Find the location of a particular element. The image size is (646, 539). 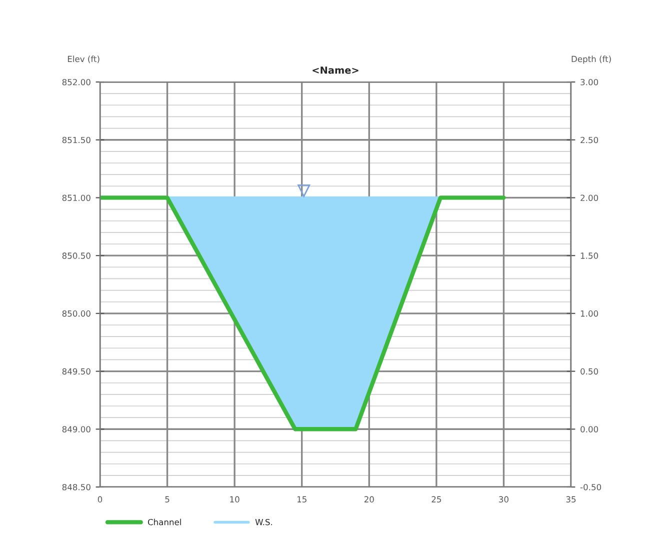

y2-tick-label: 2.00 is located at coordinates (589, 197).